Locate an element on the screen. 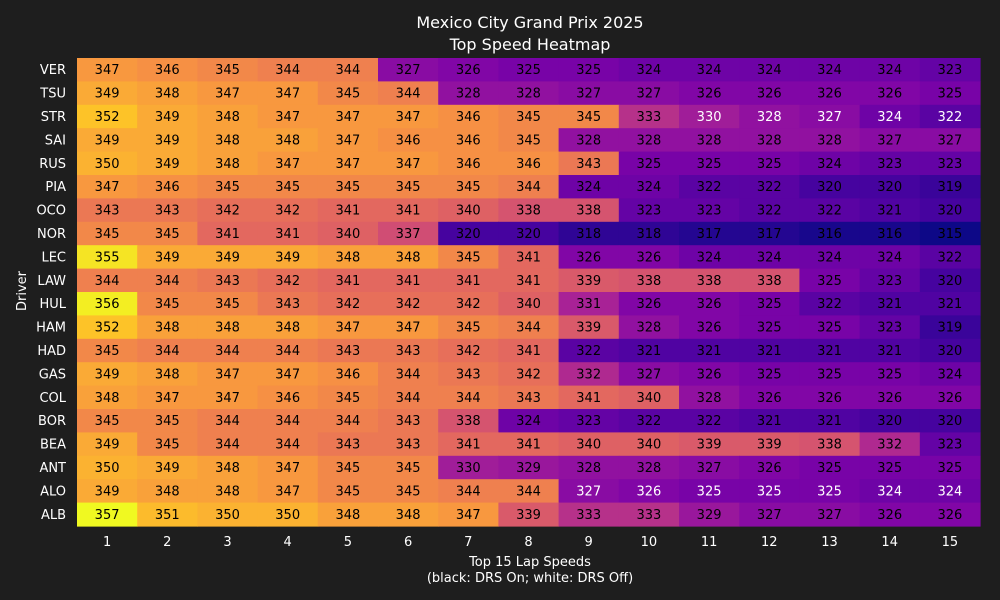 The height and width of the screenshot is (600, 1000). cell-value-label: 342 is located at coordinates (408, 304).